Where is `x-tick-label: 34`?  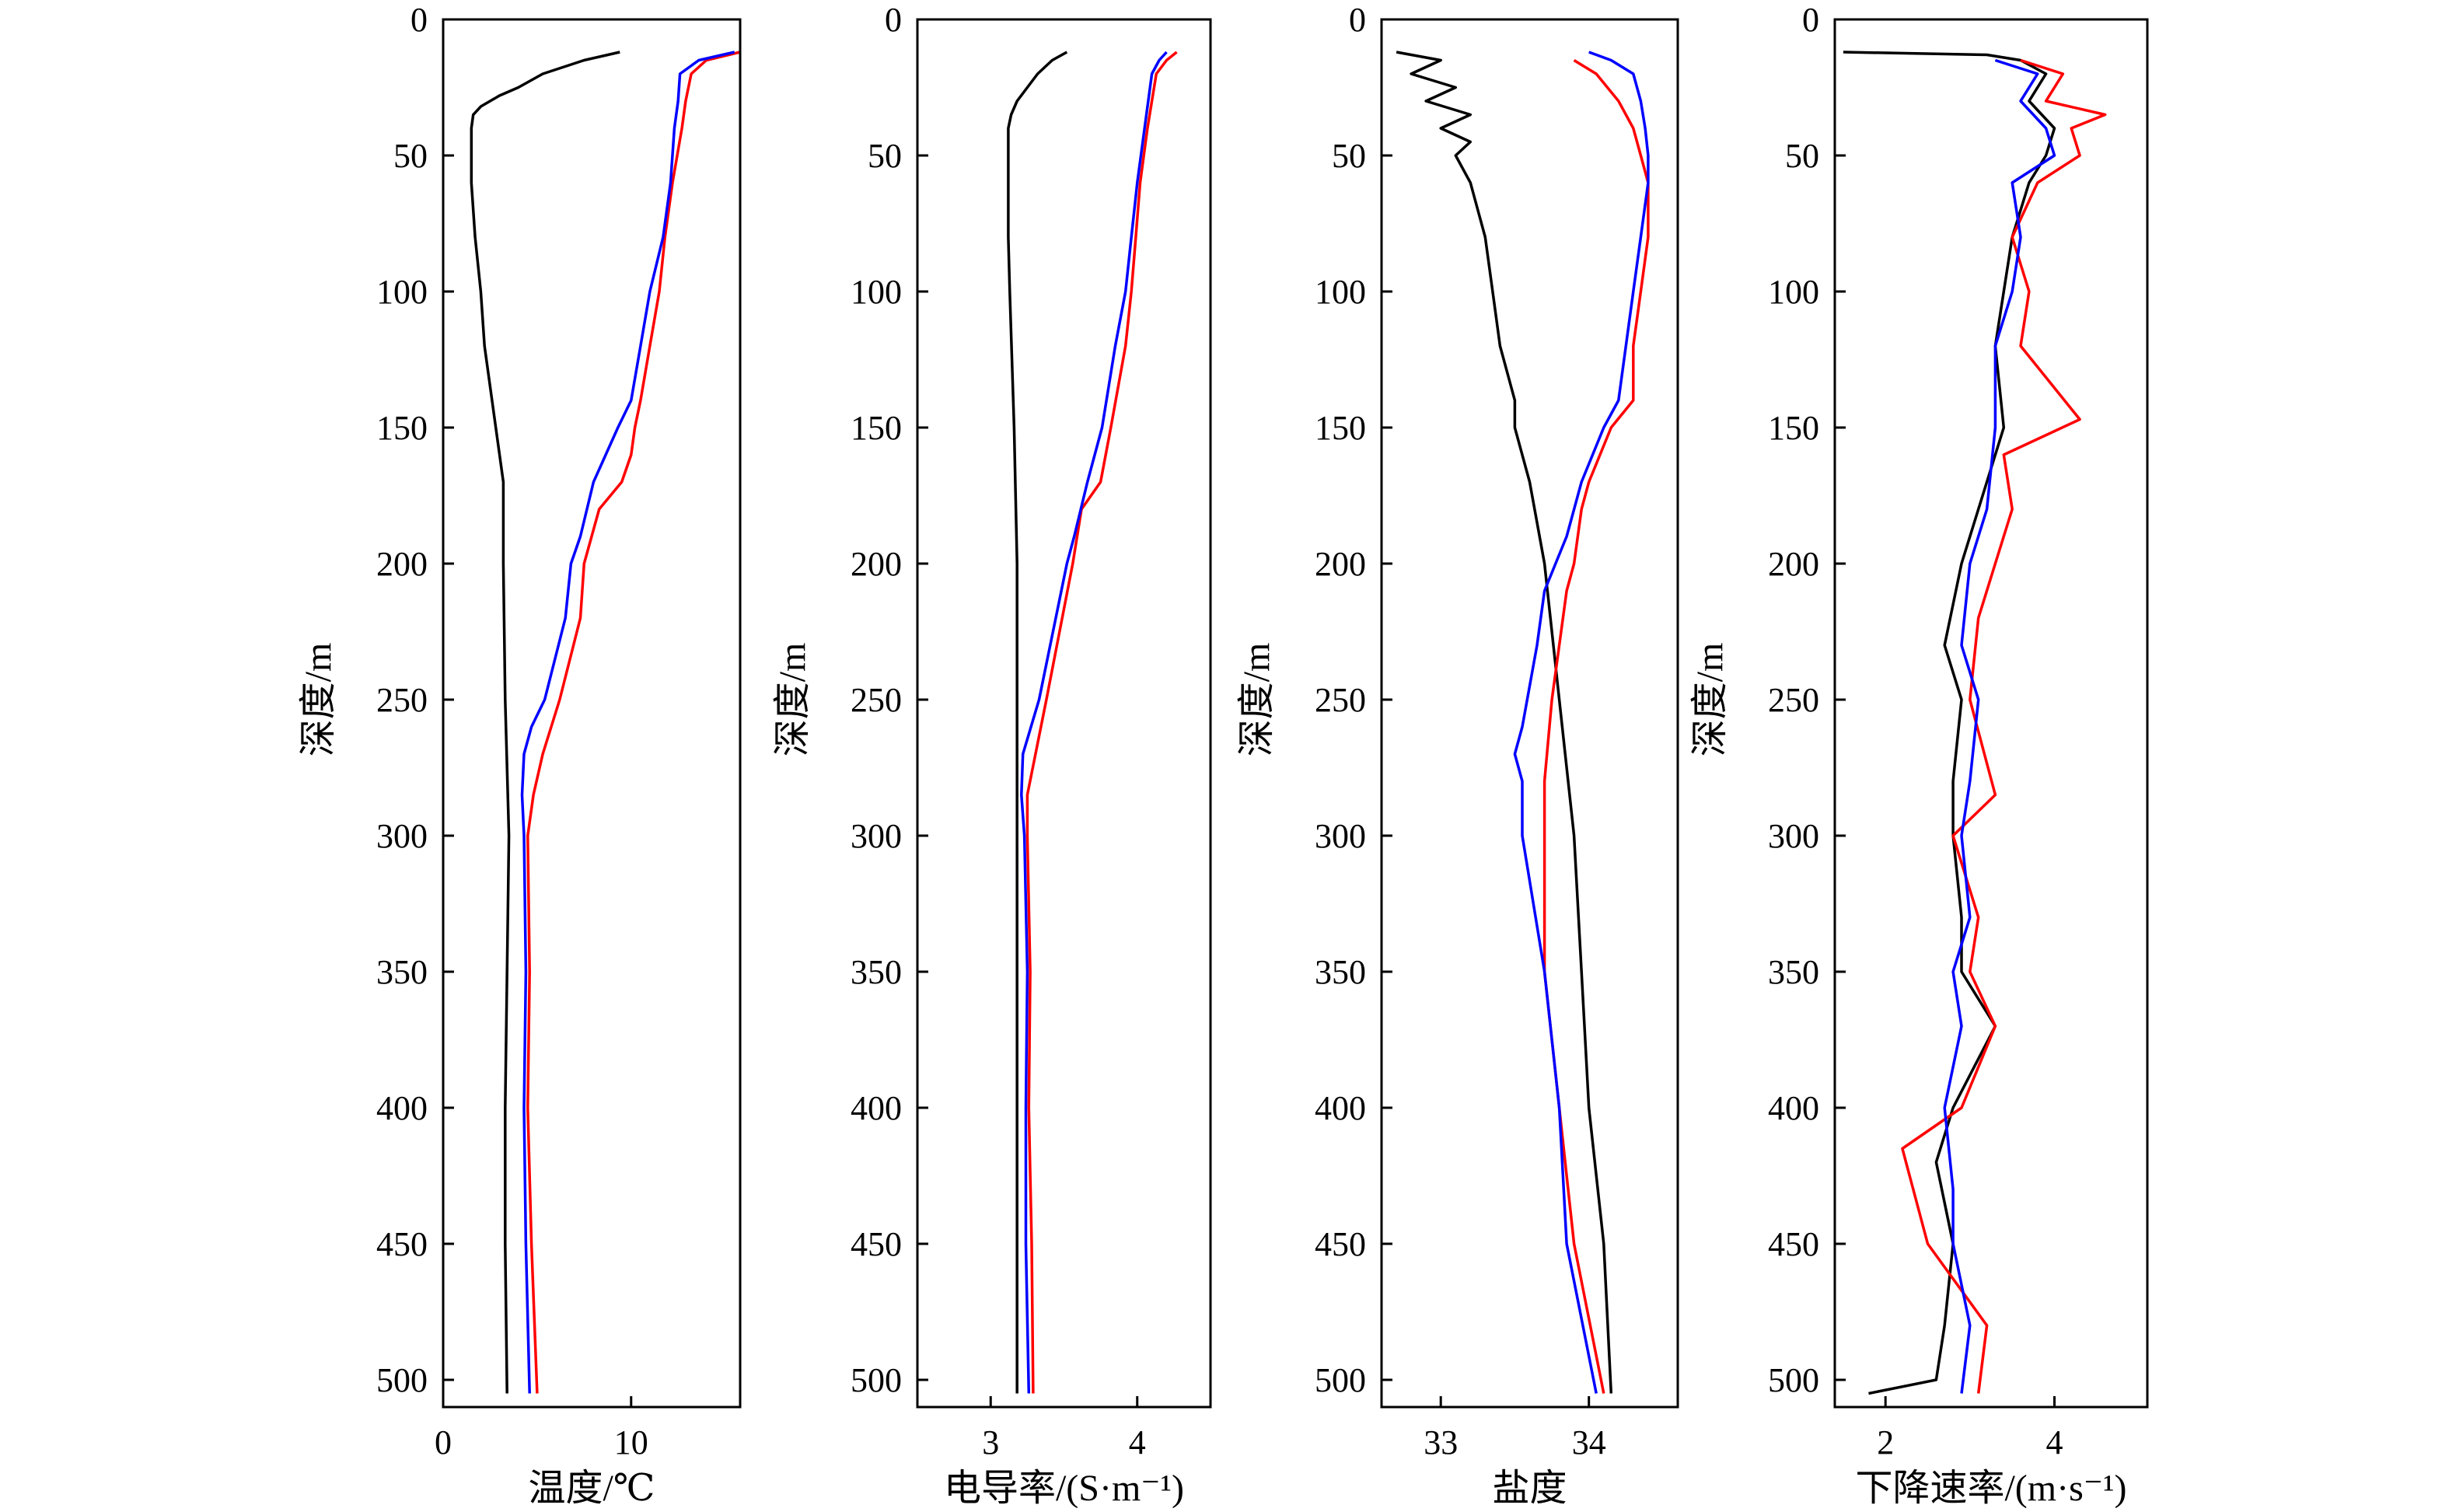
x-tick-label: 34 is located at coordinates (1589, 1442).